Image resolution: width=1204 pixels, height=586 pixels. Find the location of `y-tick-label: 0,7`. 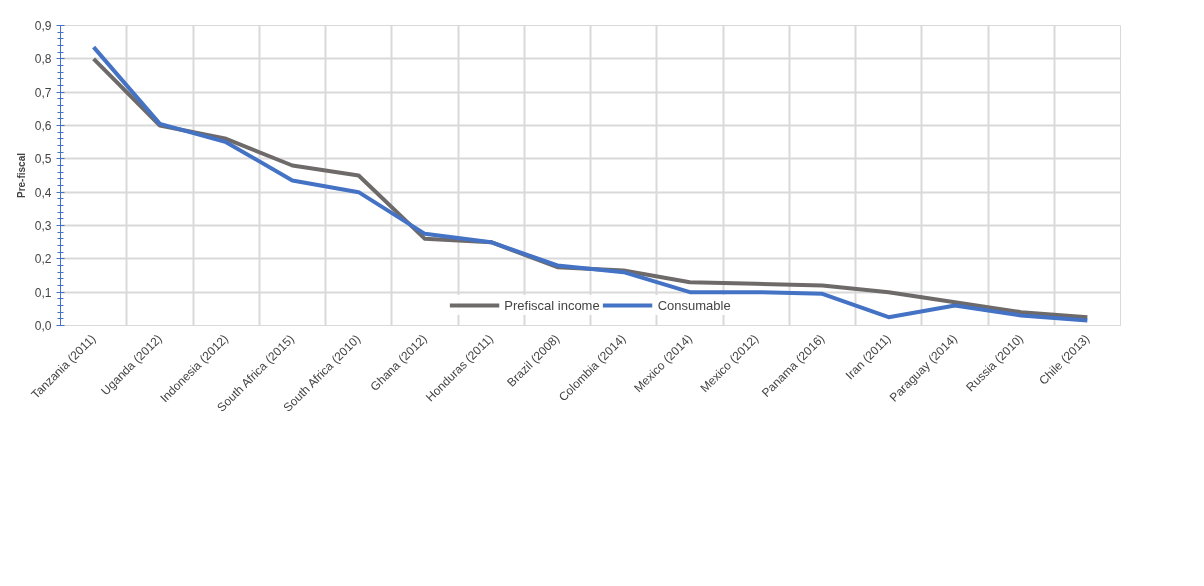

y-tick-label: 0,7 is located at coordinates (43, 92).